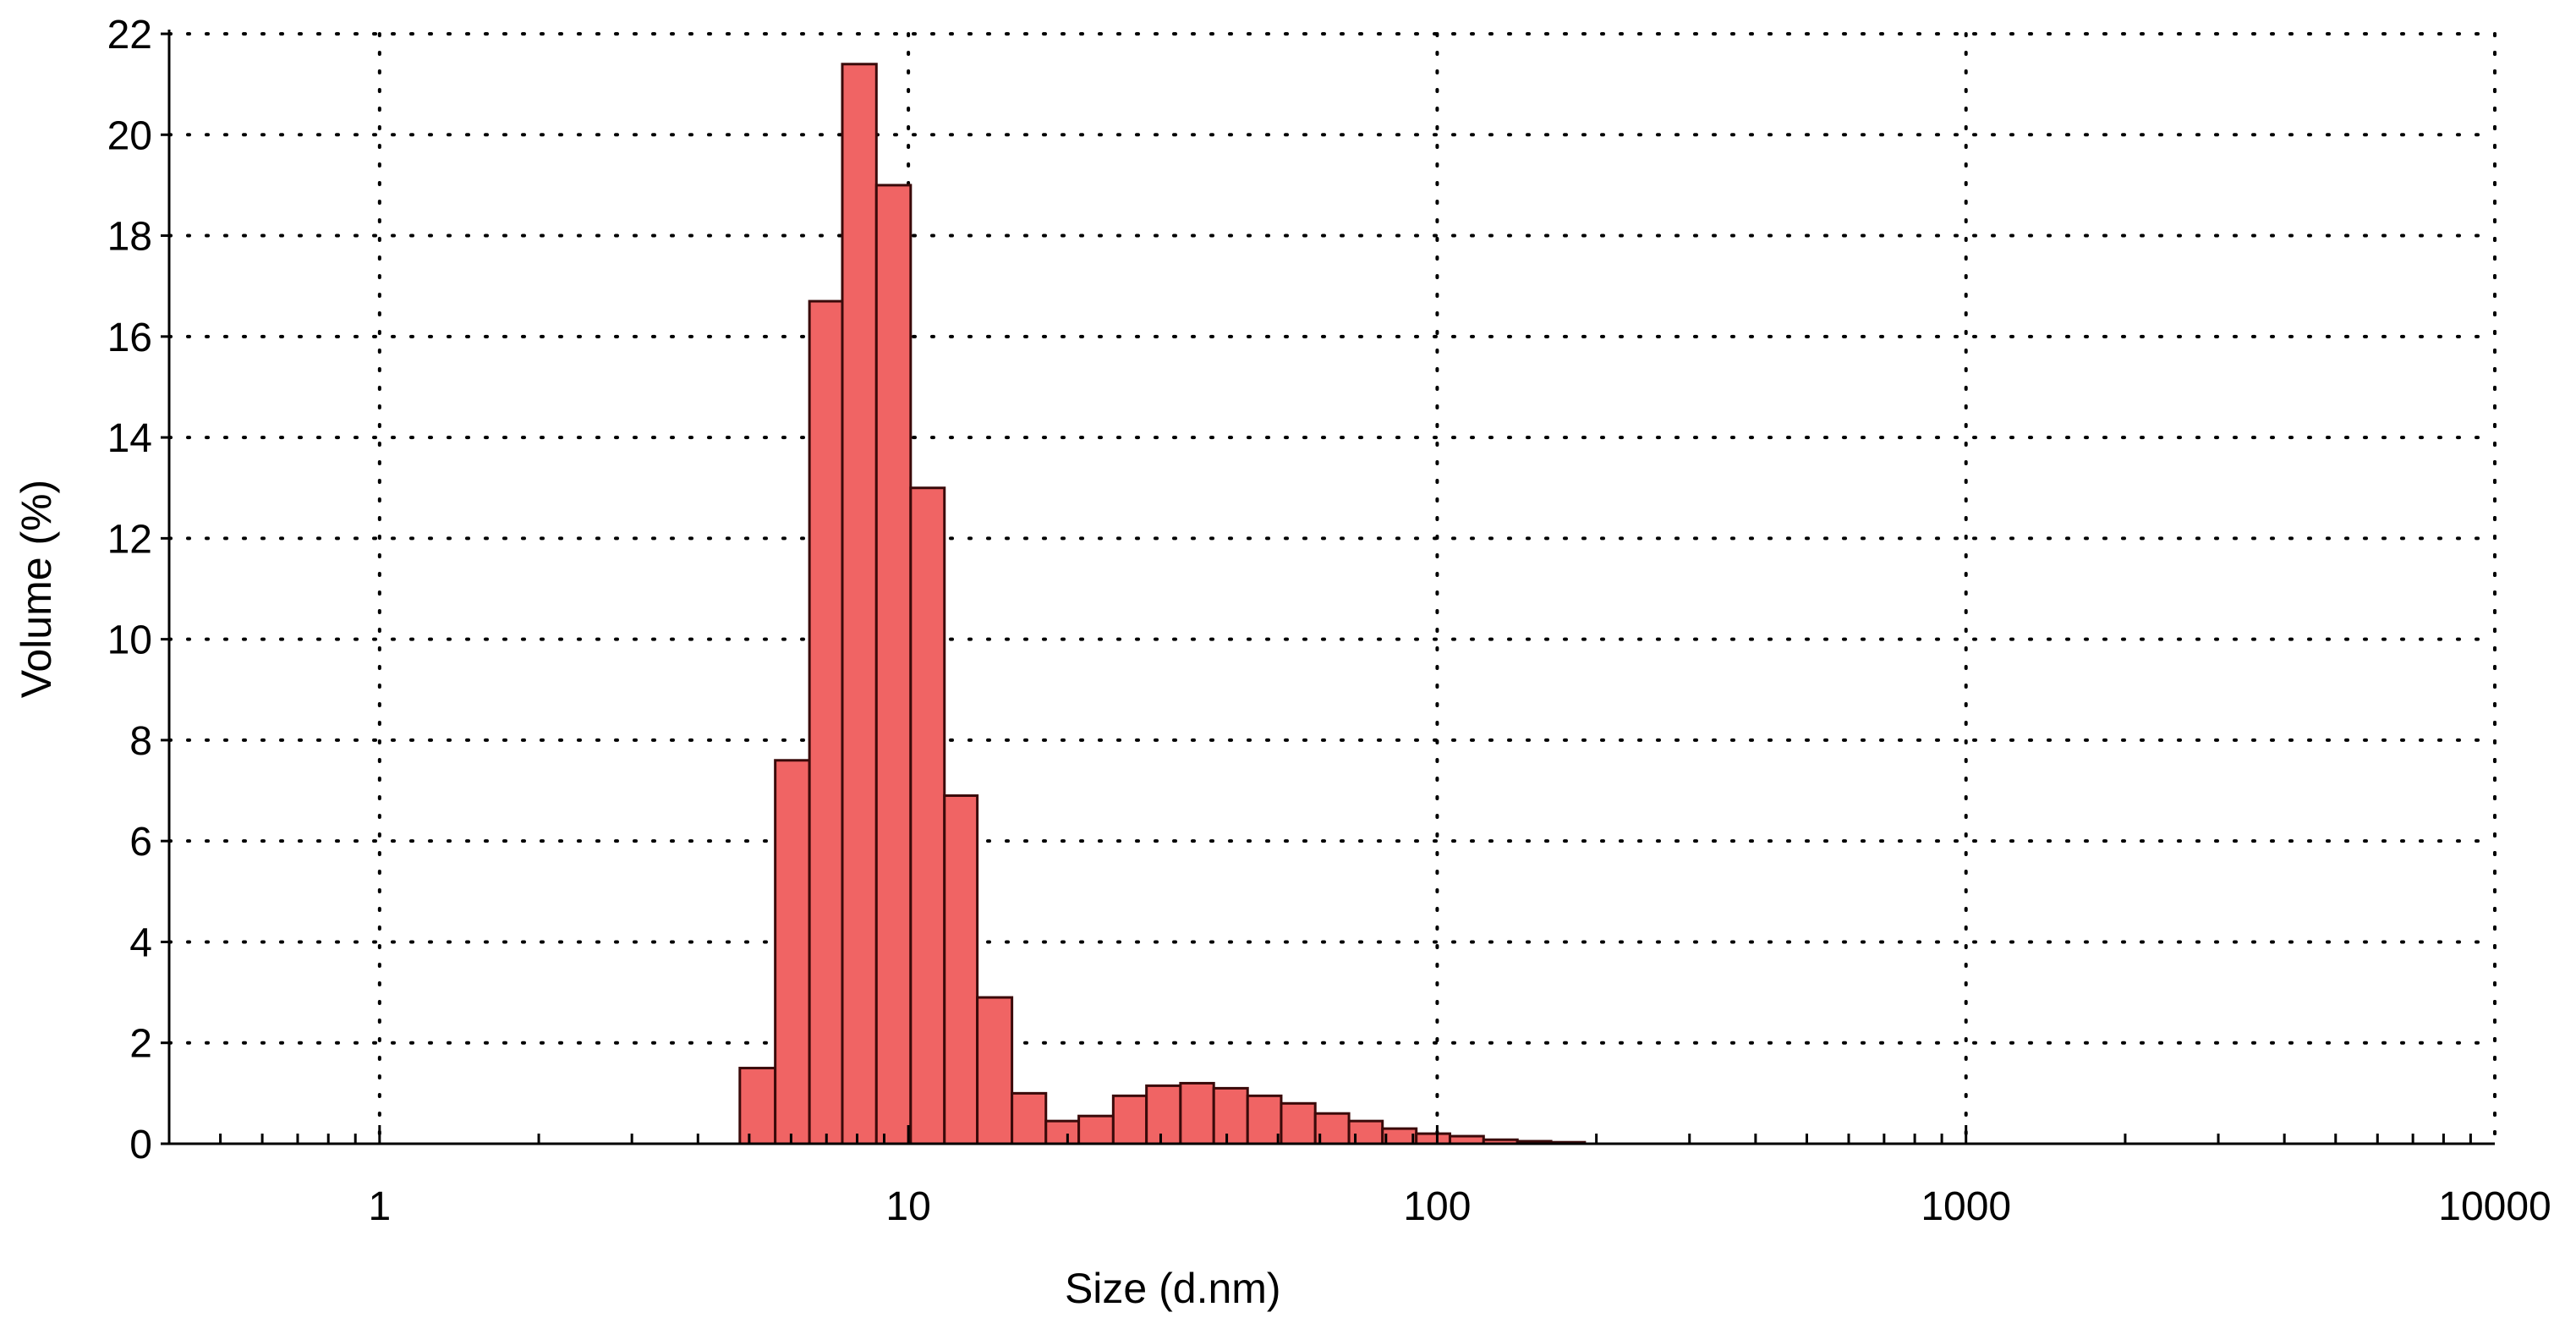 The height and width of the screenshot is (1329, 2576). What do you see at coordinates (907, 1206) in the screenshot?
I see `x-tick-label: 10` at bounding box center [907, 1206].